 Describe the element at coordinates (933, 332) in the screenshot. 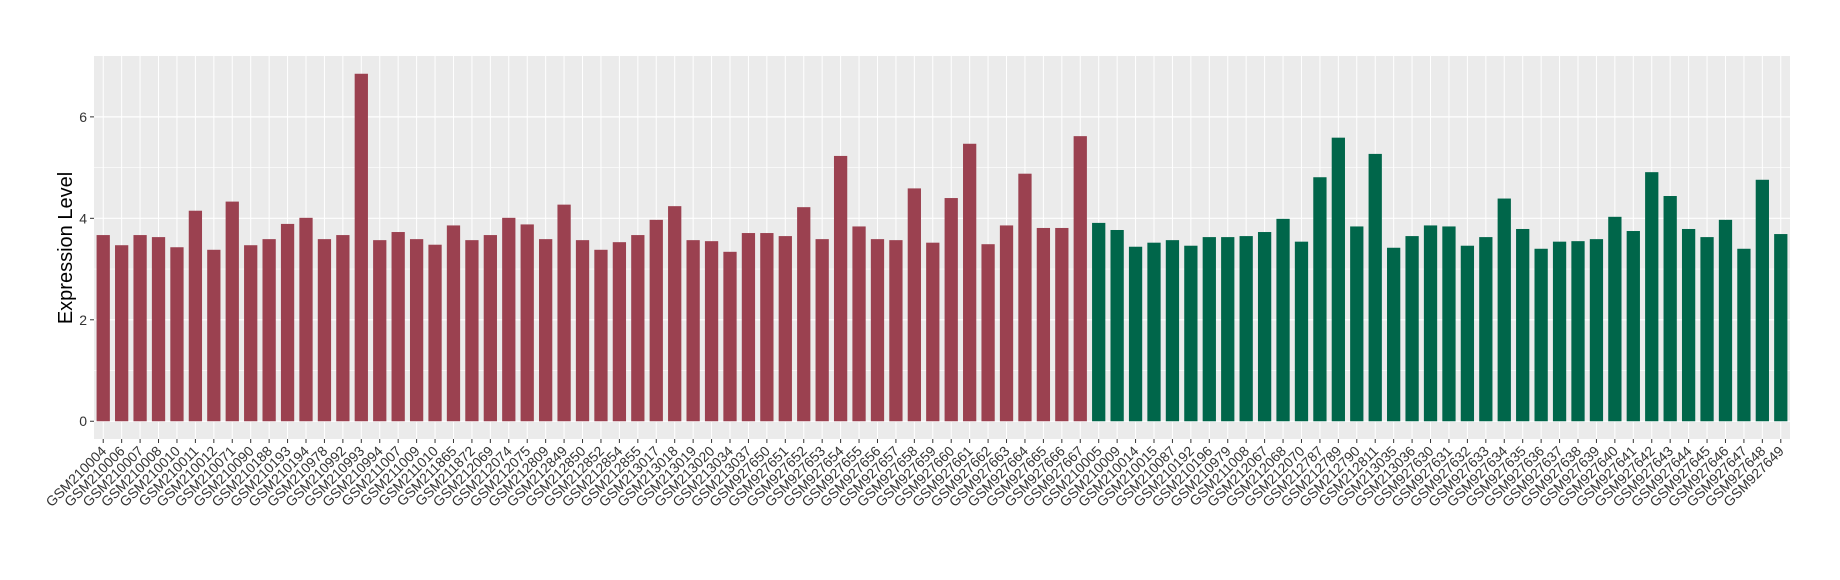

I see `bar-gsm927659` at that location.